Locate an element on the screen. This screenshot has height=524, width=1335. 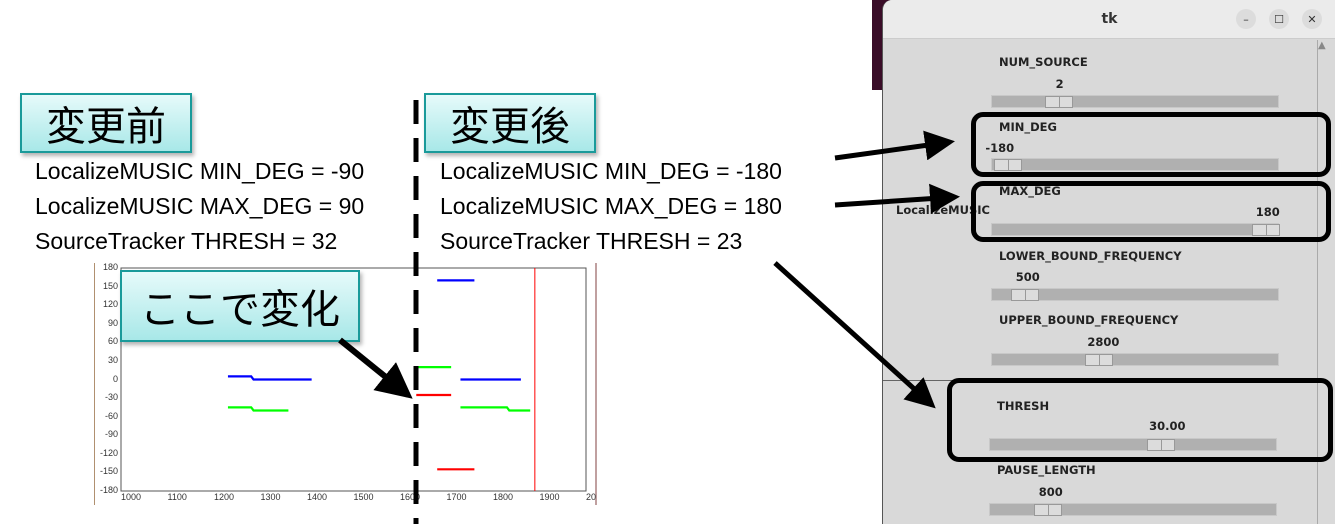
x-tick-label: 1000 is located at coordinates (131, 497).